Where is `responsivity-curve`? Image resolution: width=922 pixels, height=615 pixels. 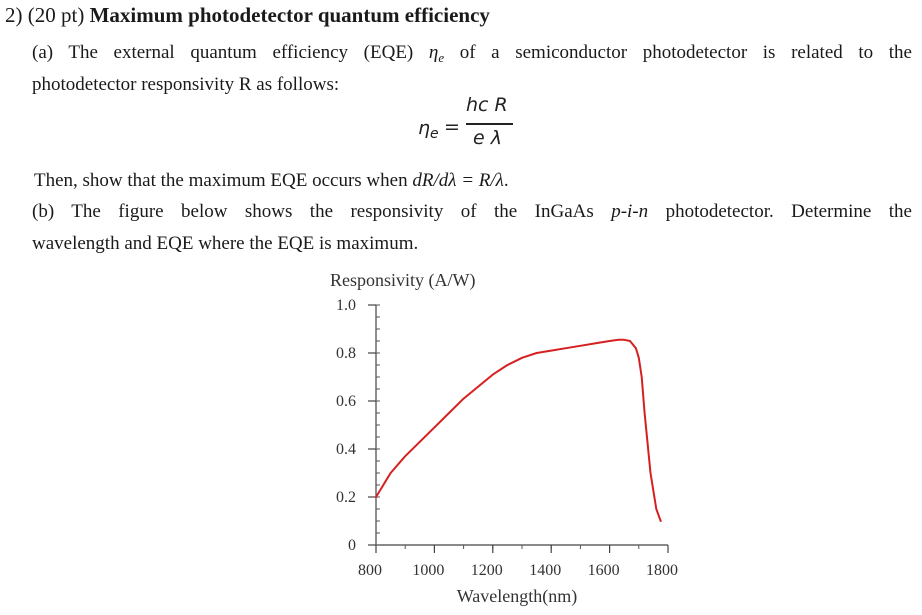
responsivity-curve is located at coordinates (518, 430).